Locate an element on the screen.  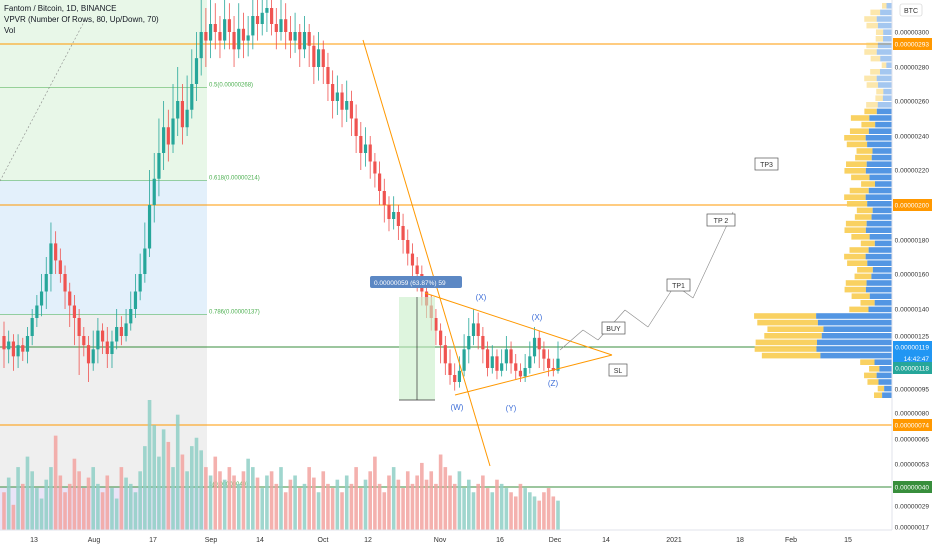
fib-label: 0.786(0.00000137) is located at coordinates (234, 312).